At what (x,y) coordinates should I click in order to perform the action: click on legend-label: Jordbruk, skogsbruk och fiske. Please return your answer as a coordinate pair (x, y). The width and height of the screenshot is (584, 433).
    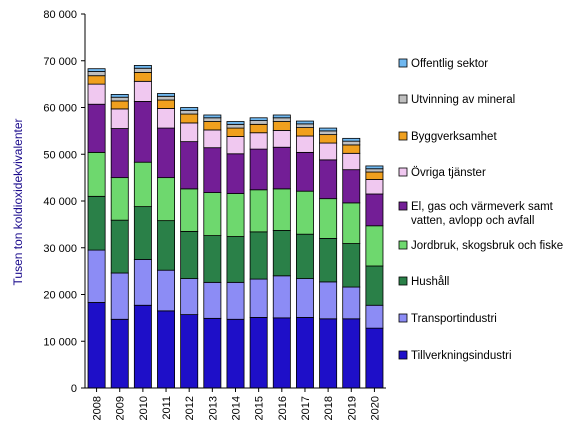
    Looking at the image, I should click on (487, 246).